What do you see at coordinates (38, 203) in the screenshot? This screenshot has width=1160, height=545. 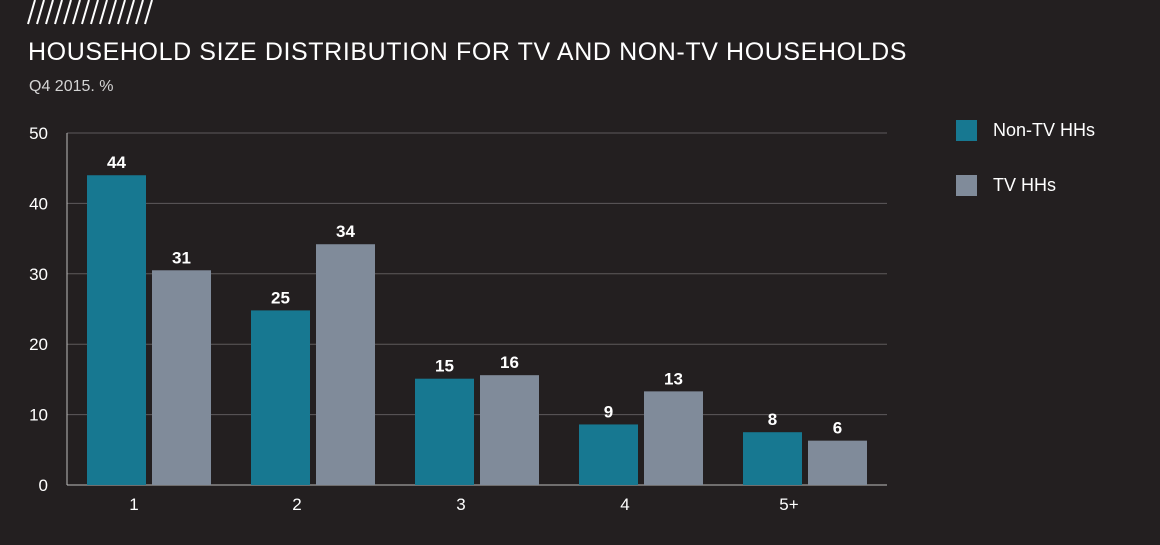 I see `y-tick-label: 40` at bounding box center [38, 203].